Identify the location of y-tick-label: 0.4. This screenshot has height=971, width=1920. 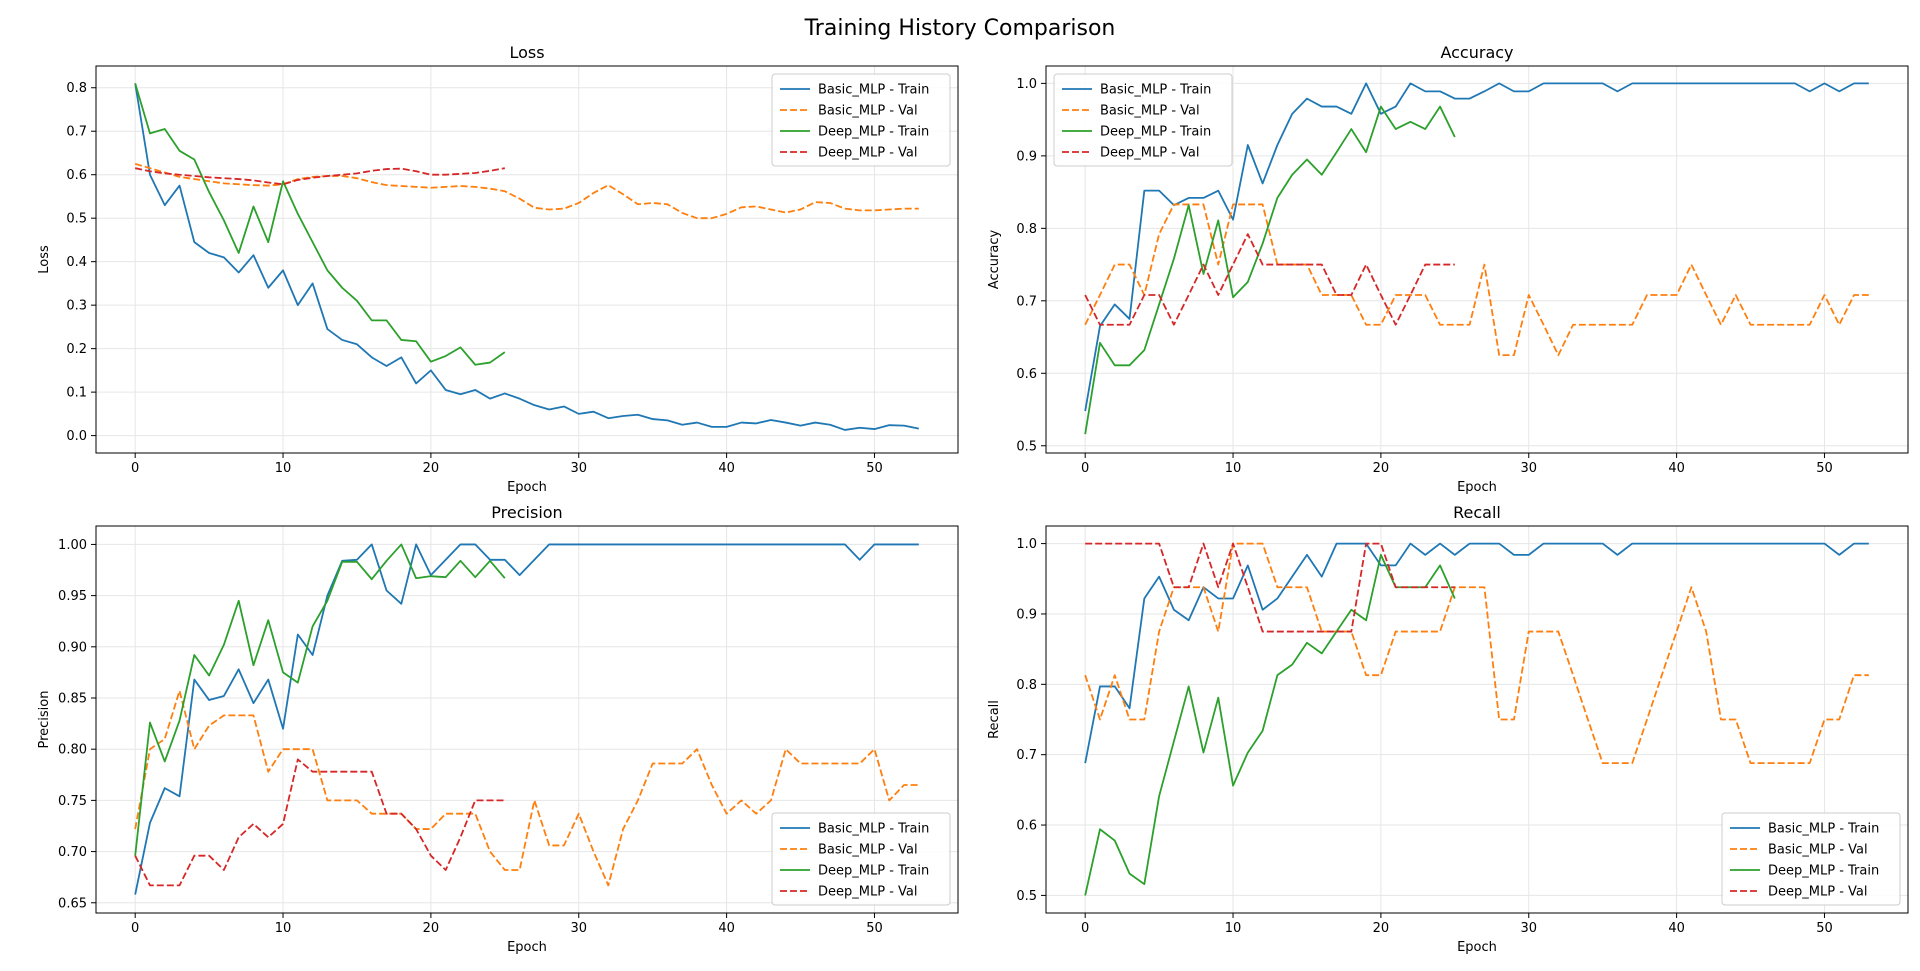
(76, 262).